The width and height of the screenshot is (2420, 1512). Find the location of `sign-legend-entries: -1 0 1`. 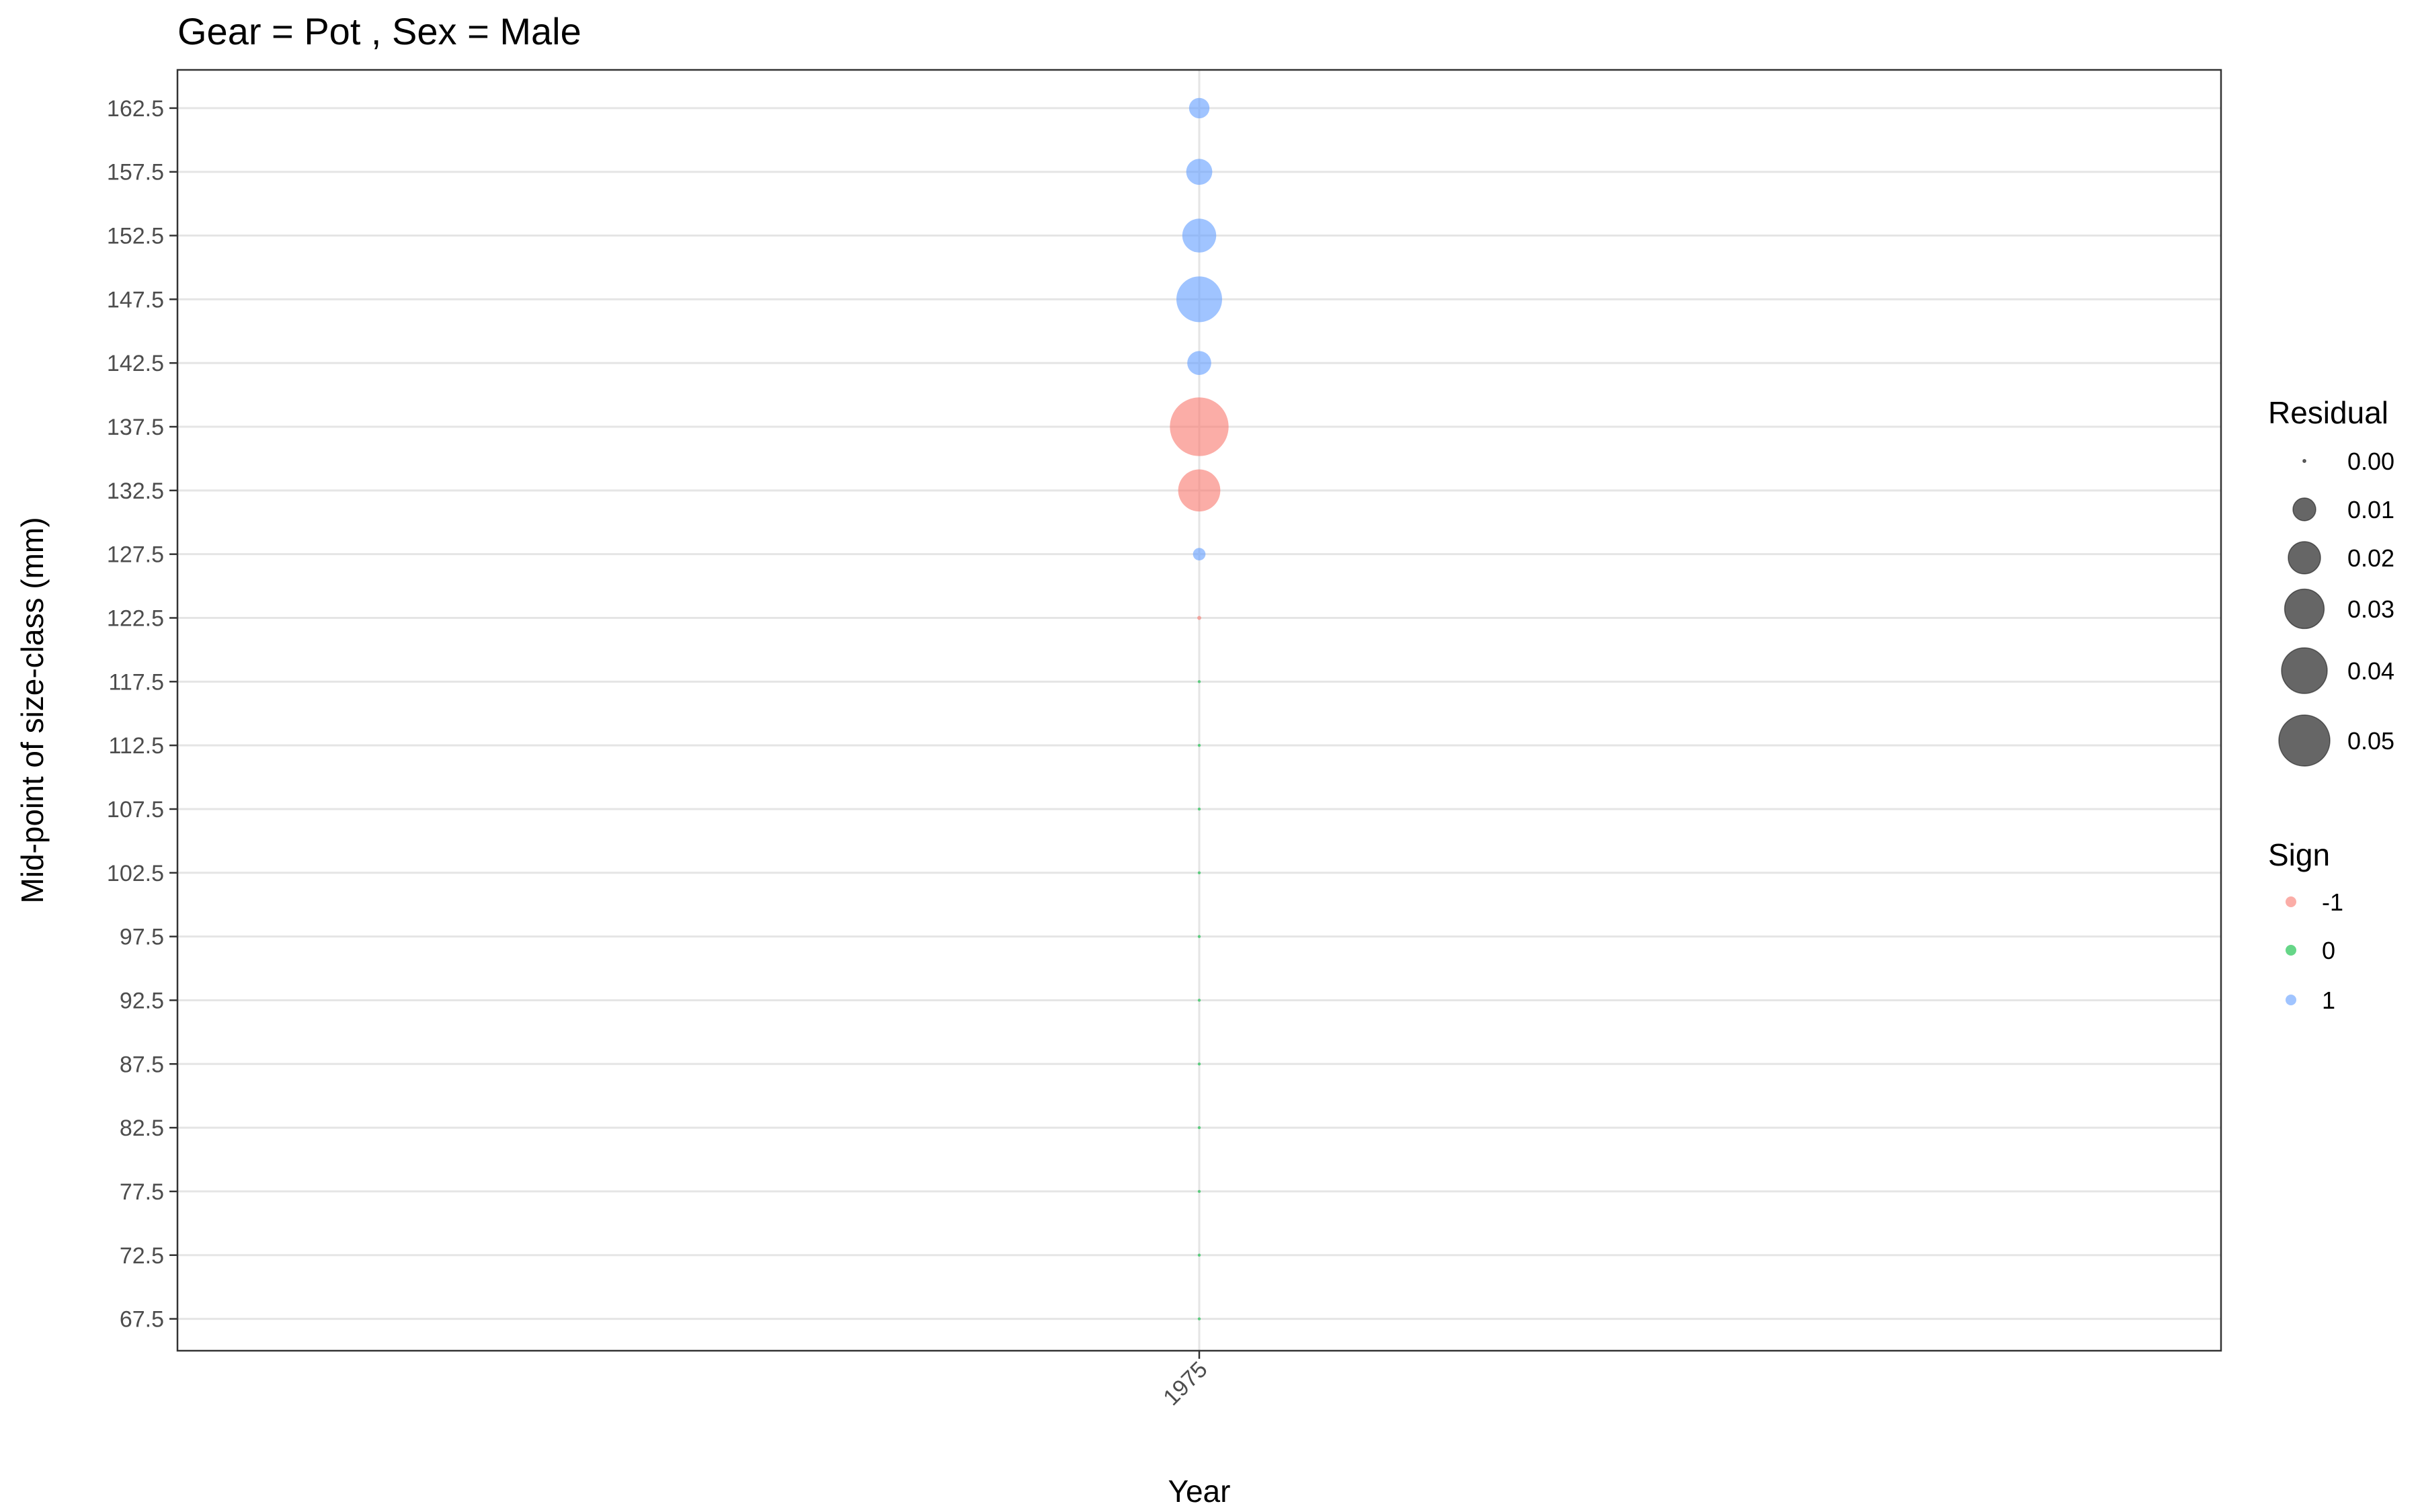

sign-legend-entries: -1 0 1 is located at coordinates (2314, 951).